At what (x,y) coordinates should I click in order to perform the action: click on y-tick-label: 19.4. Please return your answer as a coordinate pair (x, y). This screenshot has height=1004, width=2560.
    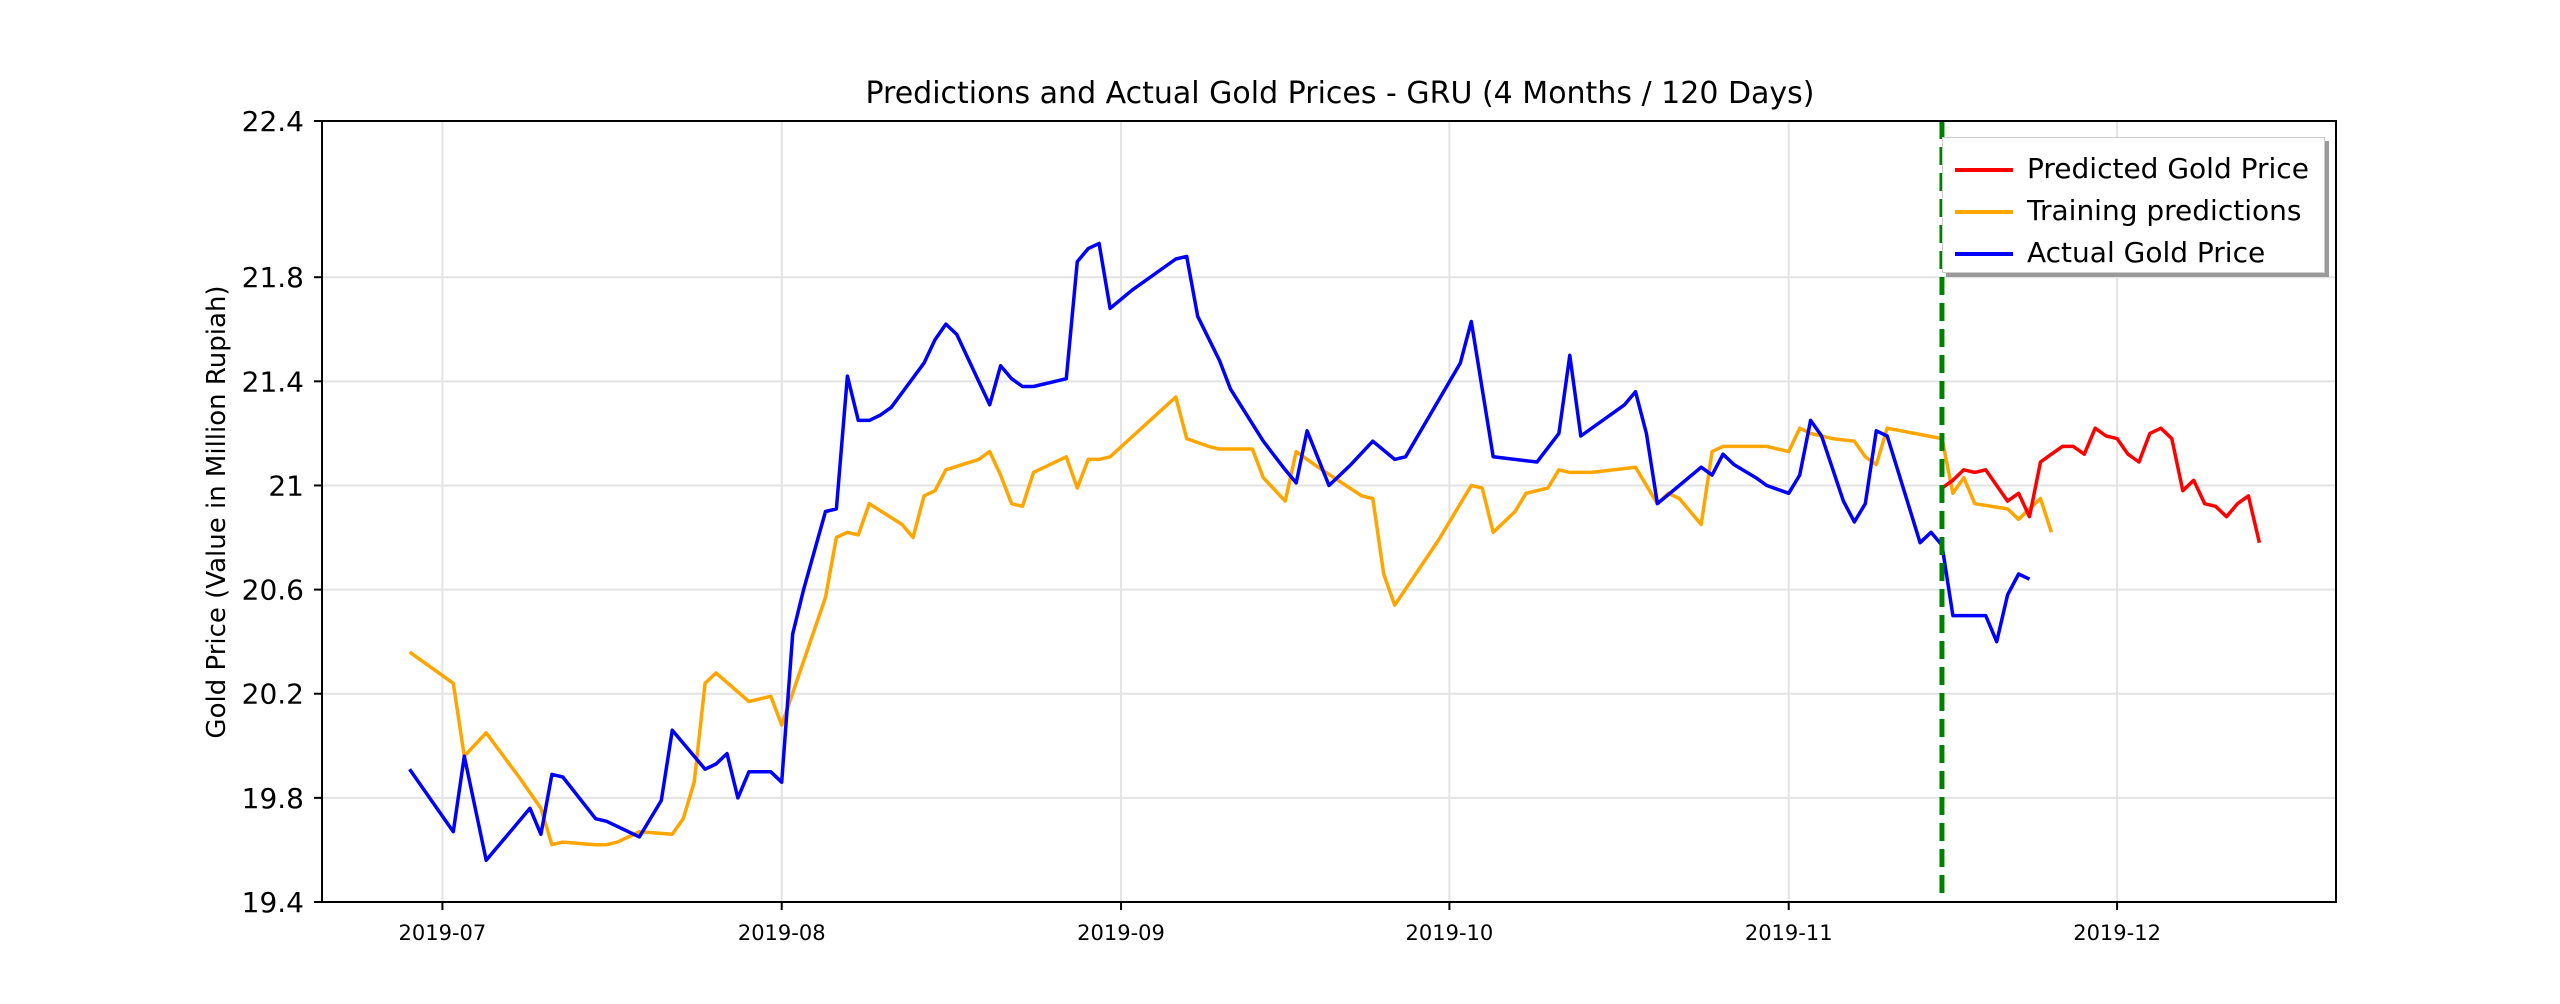
    Looking at the image, I should click on (273, 902).